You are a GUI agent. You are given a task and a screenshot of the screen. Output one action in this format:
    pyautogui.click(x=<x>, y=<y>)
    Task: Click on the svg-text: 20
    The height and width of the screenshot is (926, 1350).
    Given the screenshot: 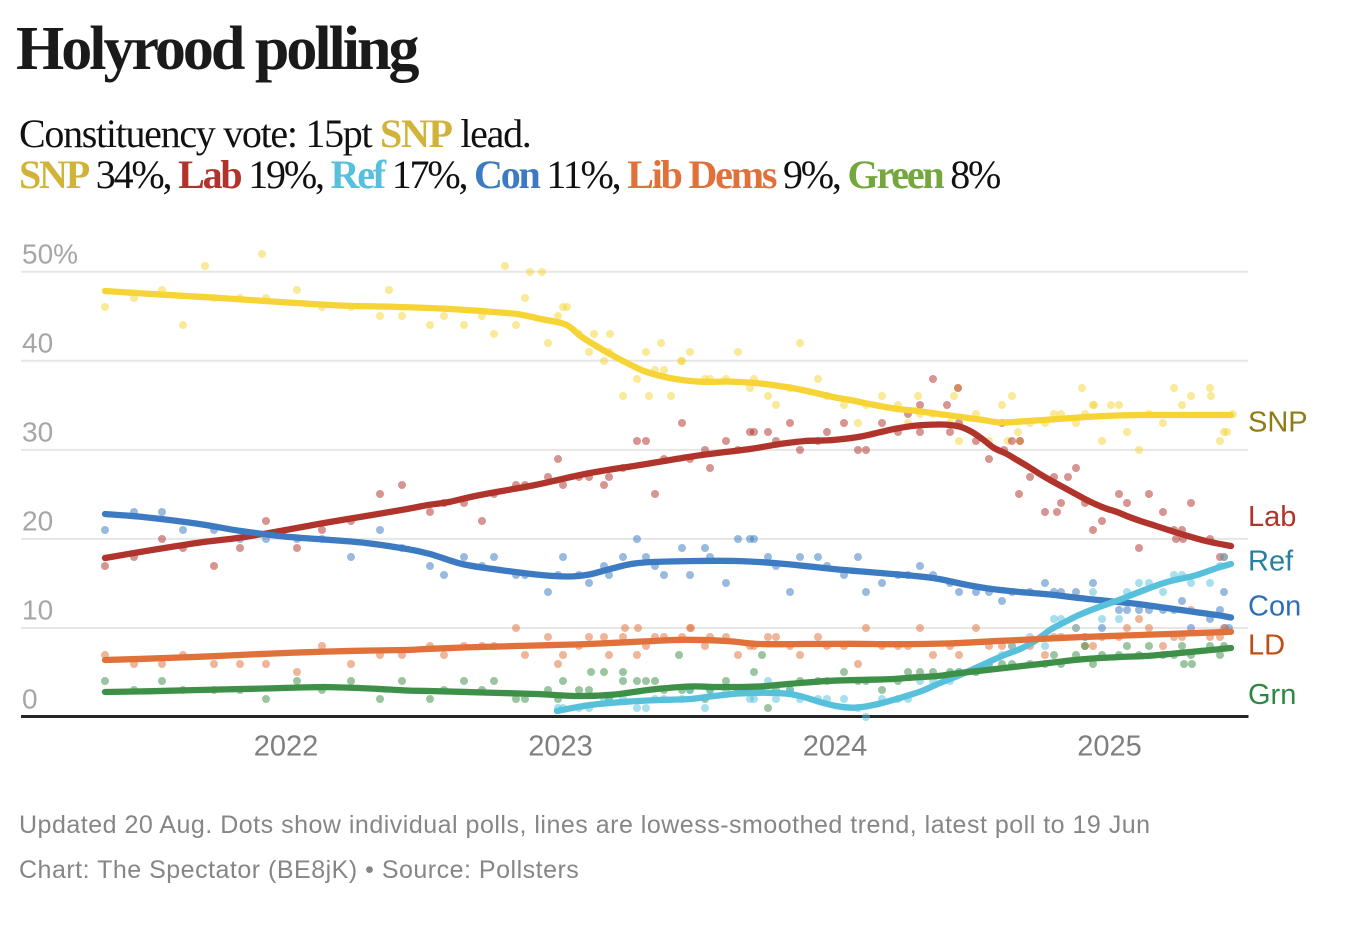 What is the action you would take?
    pyautogui.click(x=37, y=520)
    